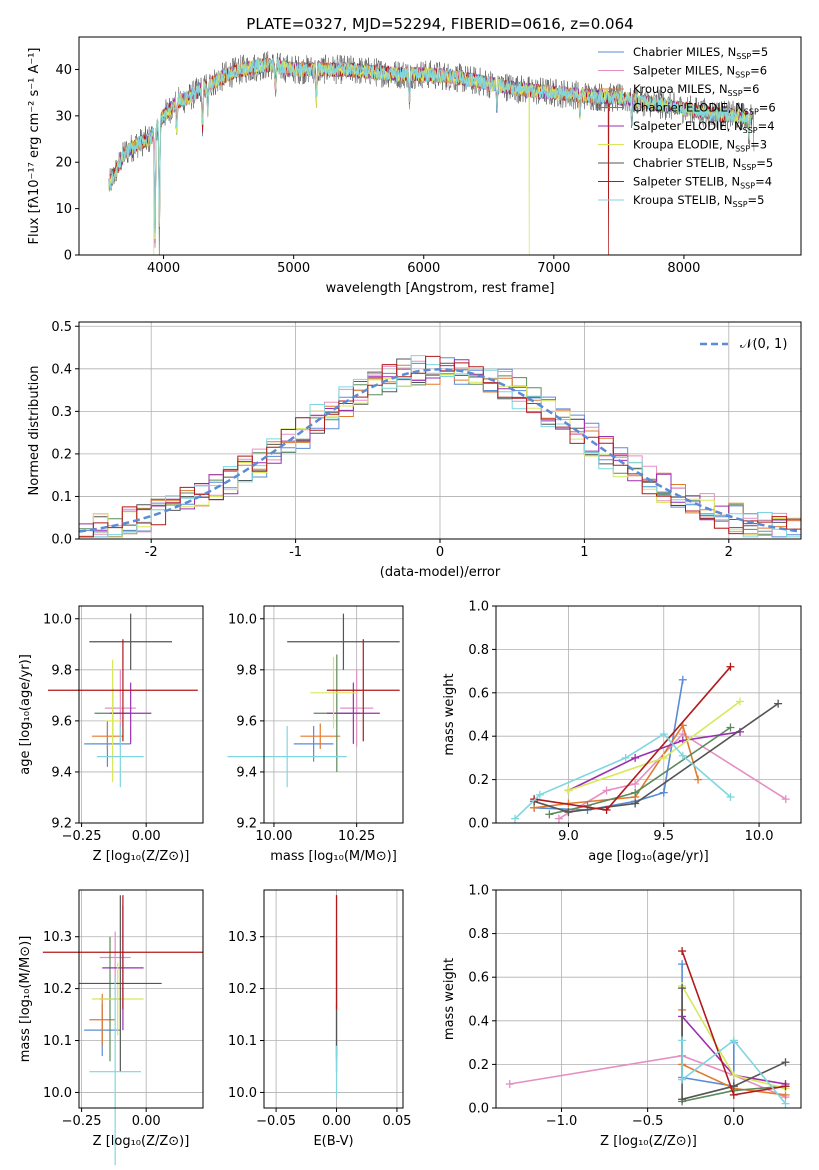 This screenshot has width=819, height=1170. What do you see at coordinates (648, 856) in the screenshot?
I see `x-axis-label: age [log₁₀(age/yr)]` at bounding box center [648, 856].